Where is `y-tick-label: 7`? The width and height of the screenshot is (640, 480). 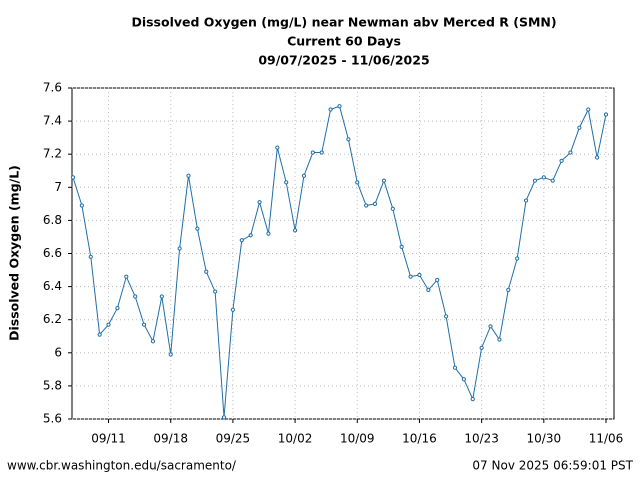 y-tick-label: 7 is located at coordinates (58, 187).